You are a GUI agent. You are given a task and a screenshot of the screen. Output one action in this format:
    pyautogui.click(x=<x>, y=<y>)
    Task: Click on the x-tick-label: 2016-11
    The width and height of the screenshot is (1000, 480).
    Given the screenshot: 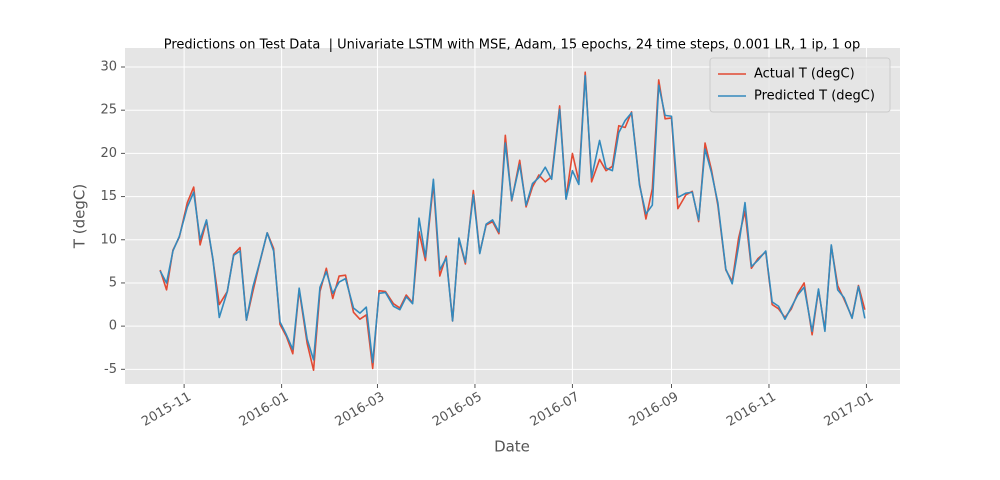 What is the action you would take?
    pyautogui.click(x=751, y=410)
    